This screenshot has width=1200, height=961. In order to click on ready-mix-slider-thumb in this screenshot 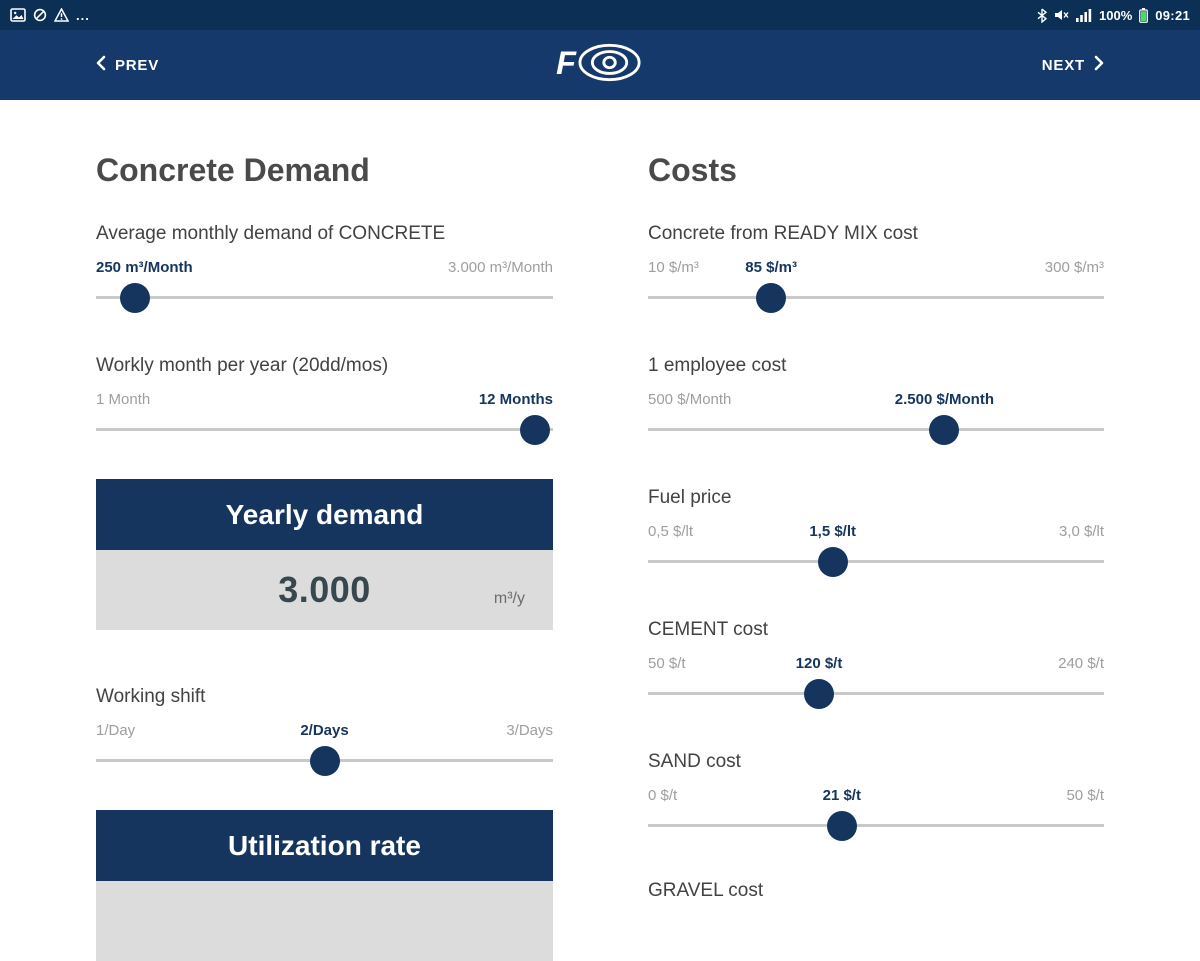, I will do `click(771, 297)`.